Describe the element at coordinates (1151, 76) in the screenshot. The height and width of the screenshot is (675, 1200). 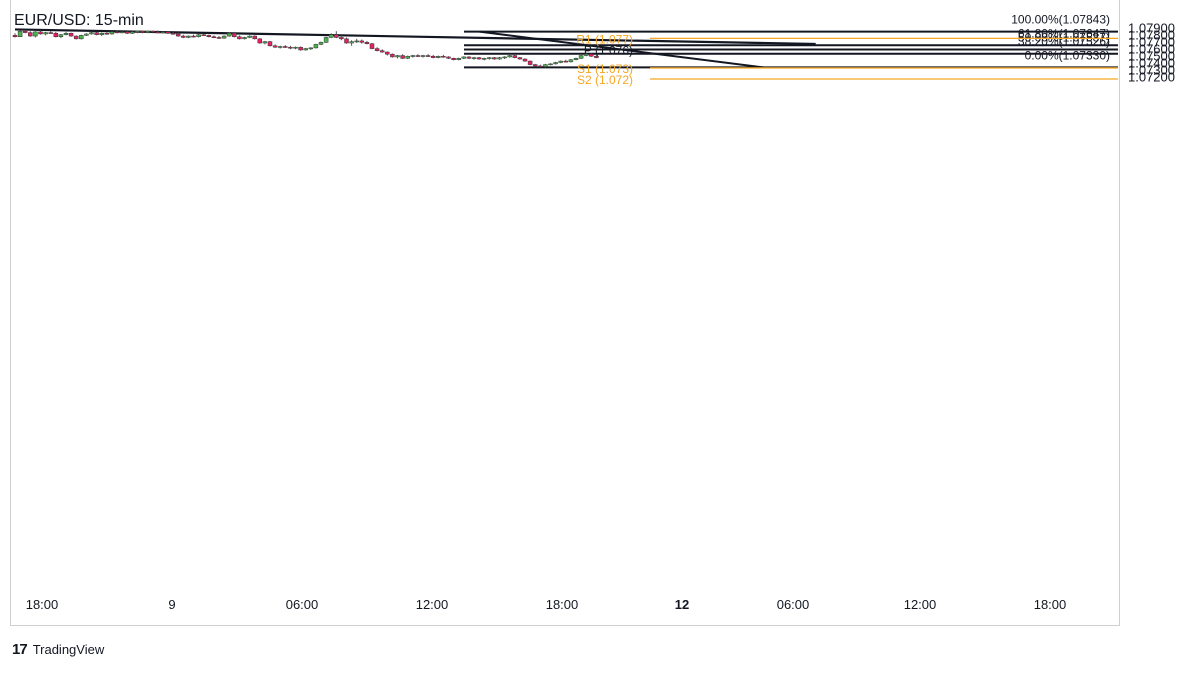
I see `y-tick-label: 1.07200` at that location.